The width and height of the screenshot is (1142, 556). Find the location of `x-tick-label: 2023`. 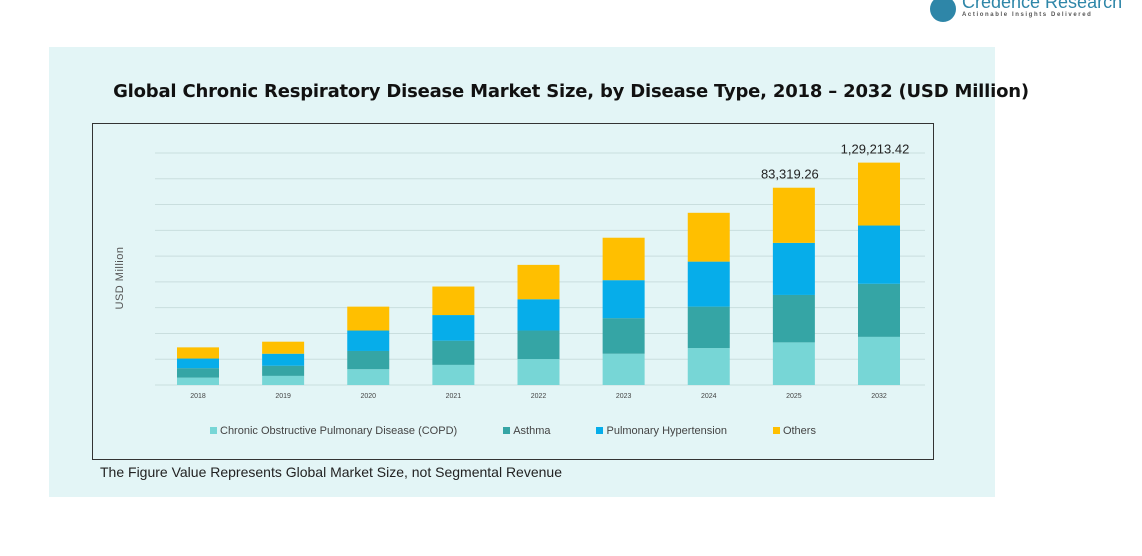

x-tick-label: 2023 is located at coordinates (624, 396).